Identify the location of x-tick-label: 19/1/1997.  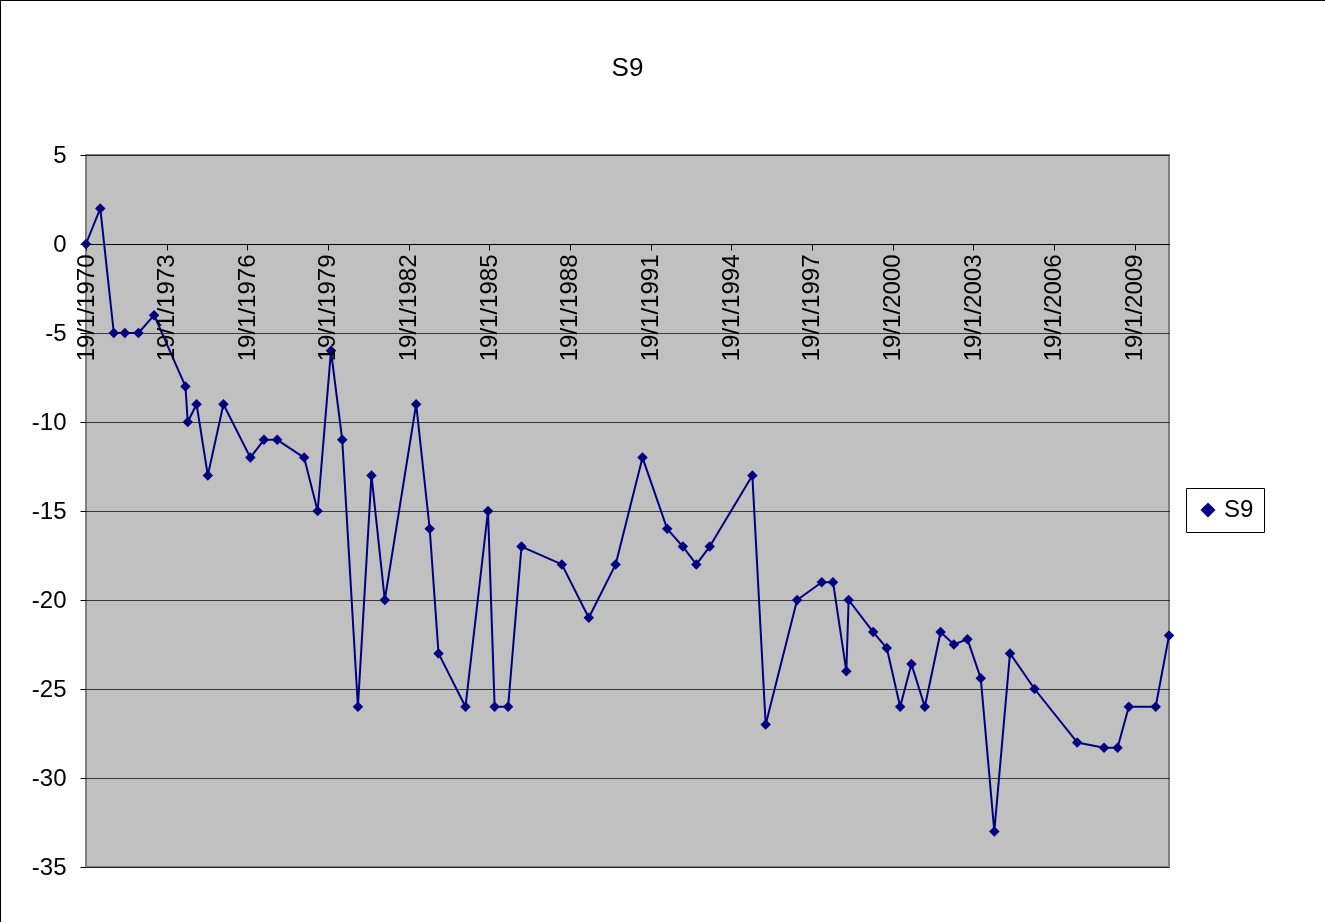
(811, 308).